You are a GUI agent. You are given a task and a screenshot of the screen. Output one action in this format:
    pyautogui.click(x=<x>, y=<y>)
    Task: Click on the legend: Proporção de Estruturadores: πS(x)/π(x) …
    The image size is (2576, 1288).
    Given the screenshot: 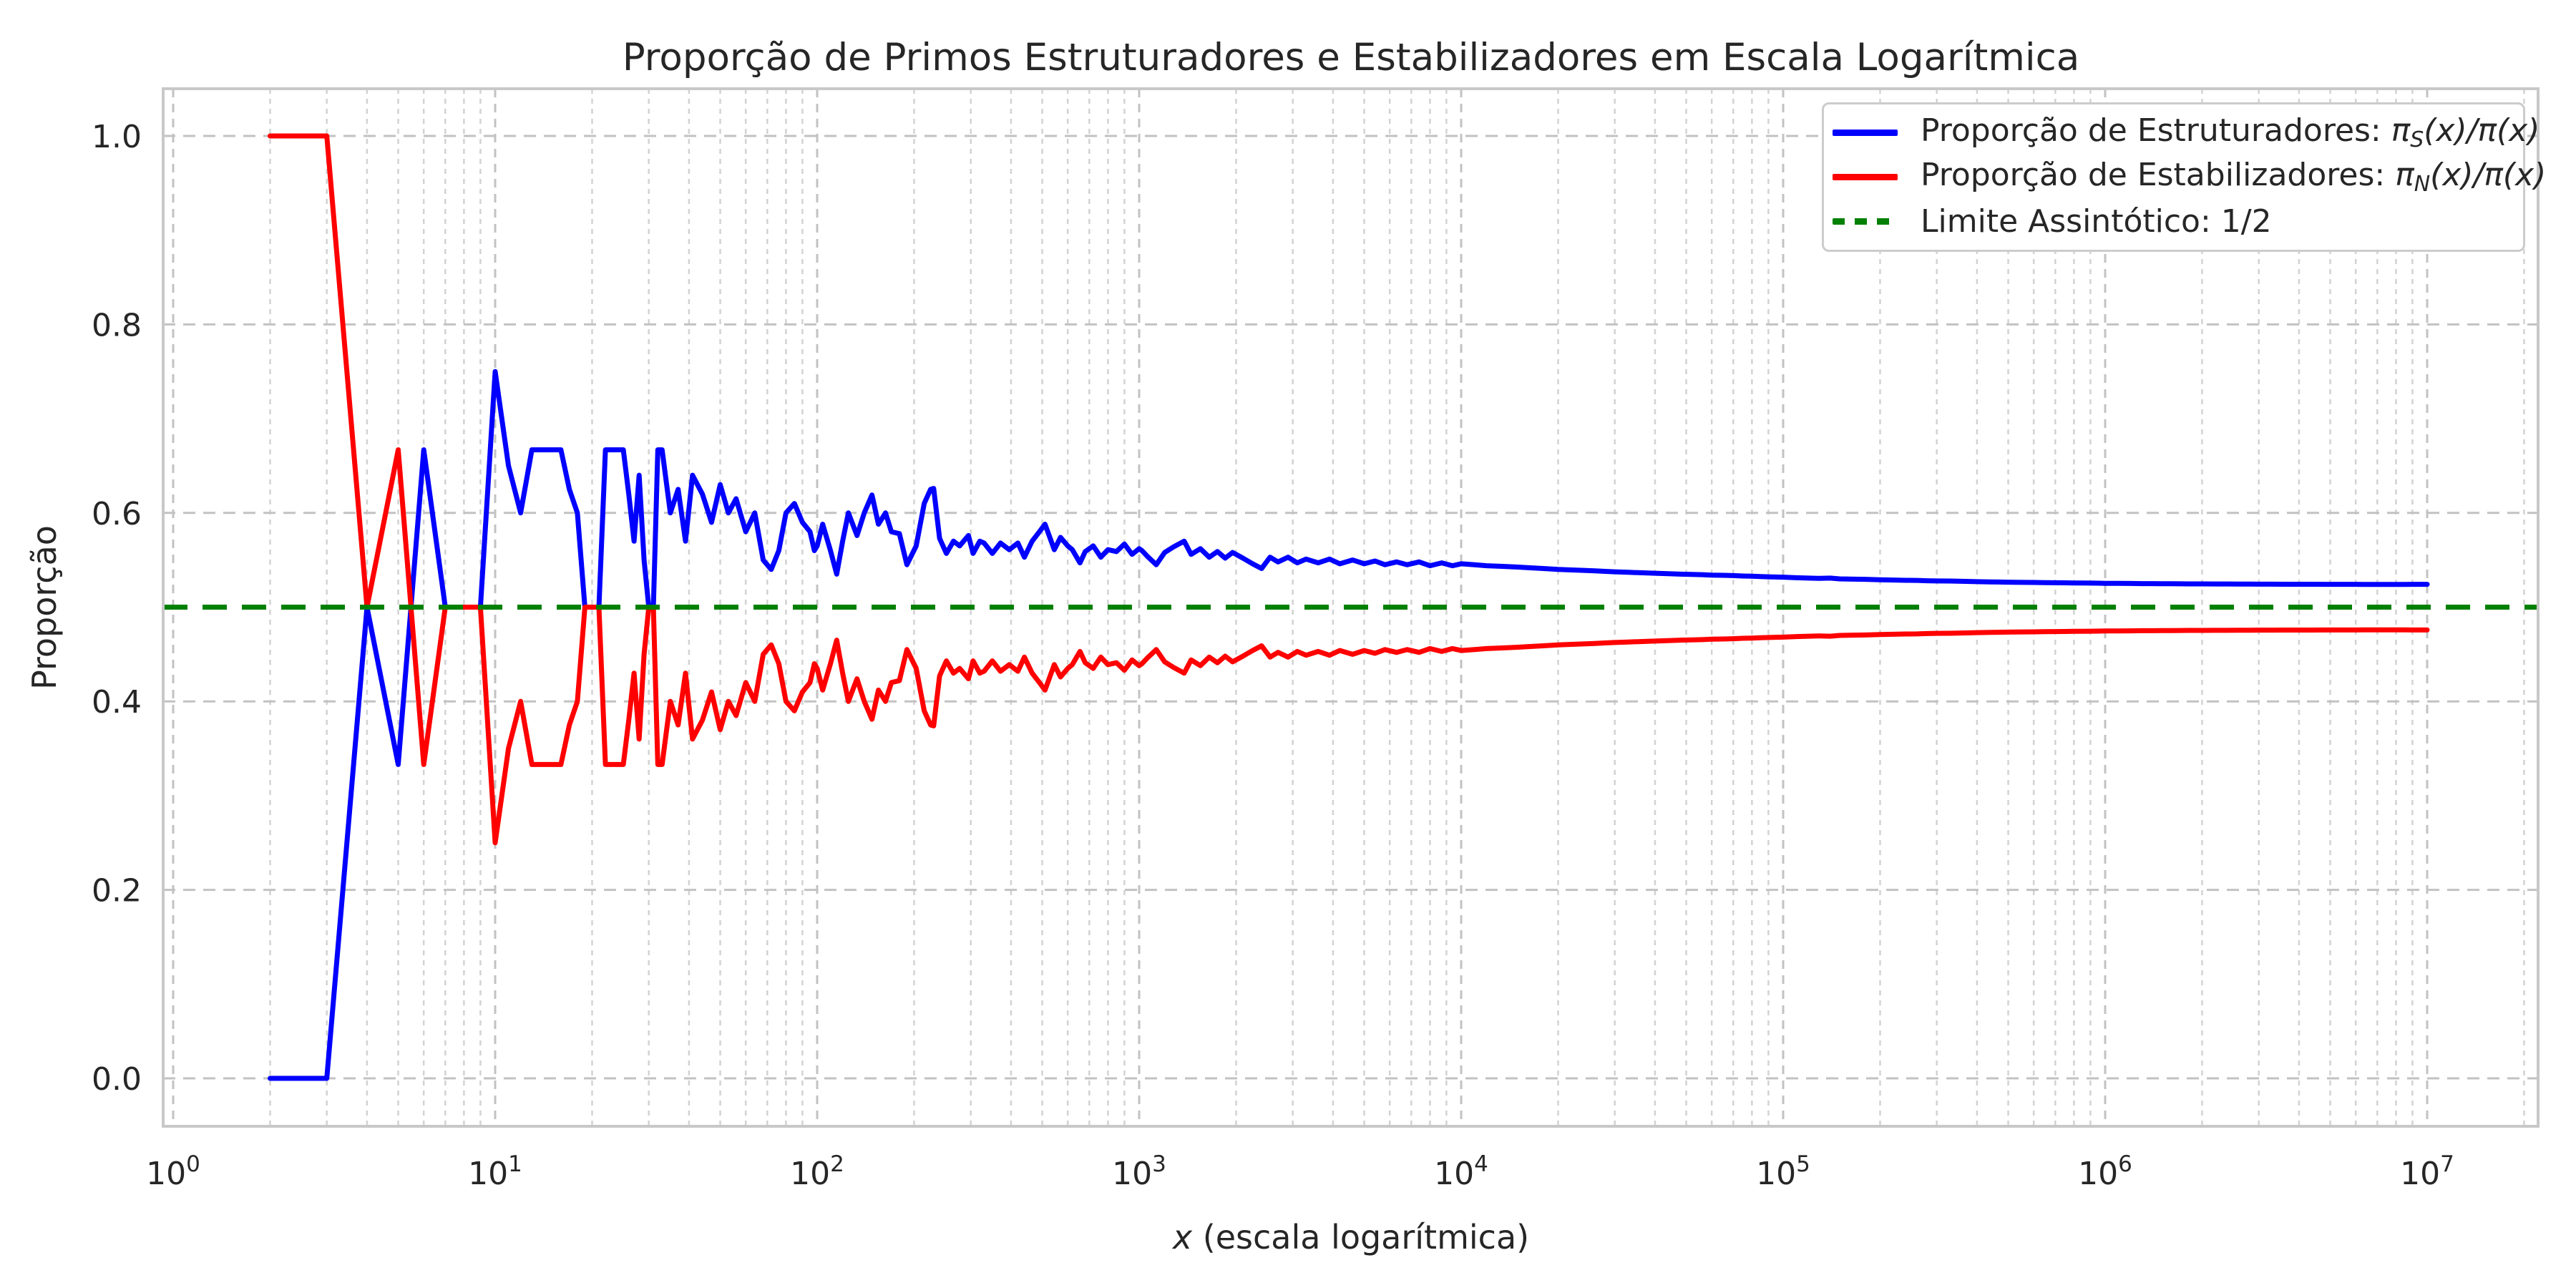 What is the action you would take?
    pyautogui.click(x=2184, y=177)
    